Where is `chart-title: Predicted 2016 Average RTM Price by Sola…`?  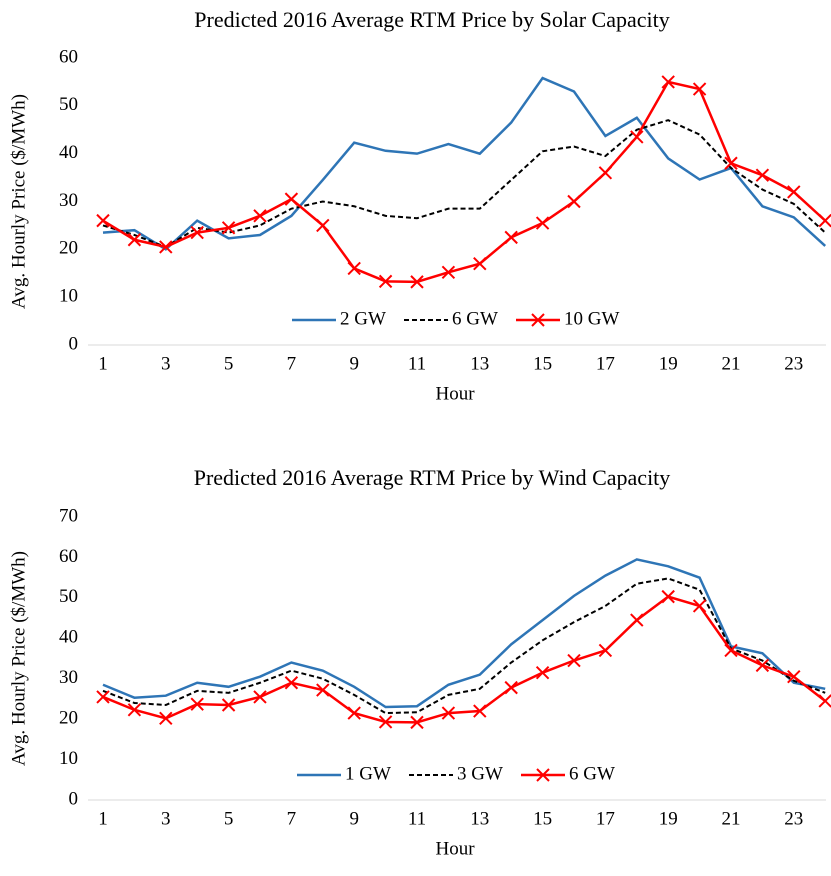
chart-title: Predicted 2016 Average RTM Price by Sola… is located at coordinates (431, 19).